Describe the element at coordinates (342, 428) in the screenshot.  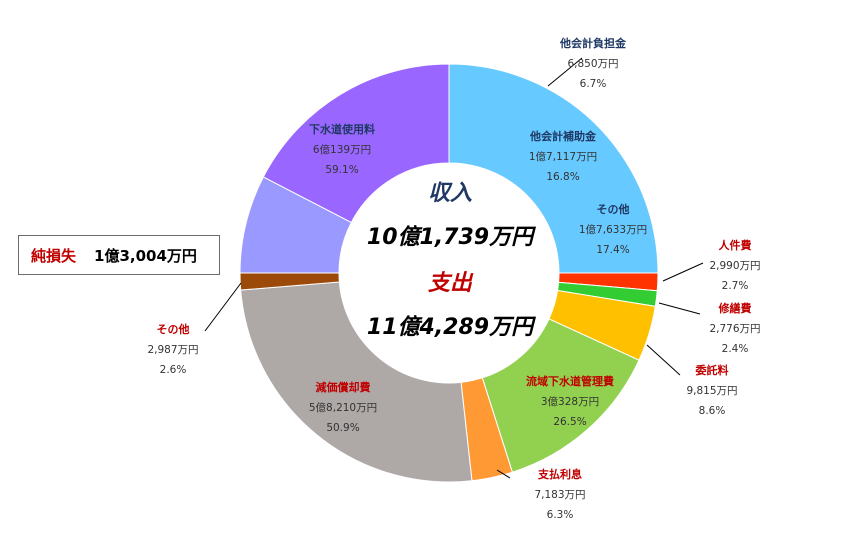
I see `inner-percent-label-5: 50.9%` at that location.